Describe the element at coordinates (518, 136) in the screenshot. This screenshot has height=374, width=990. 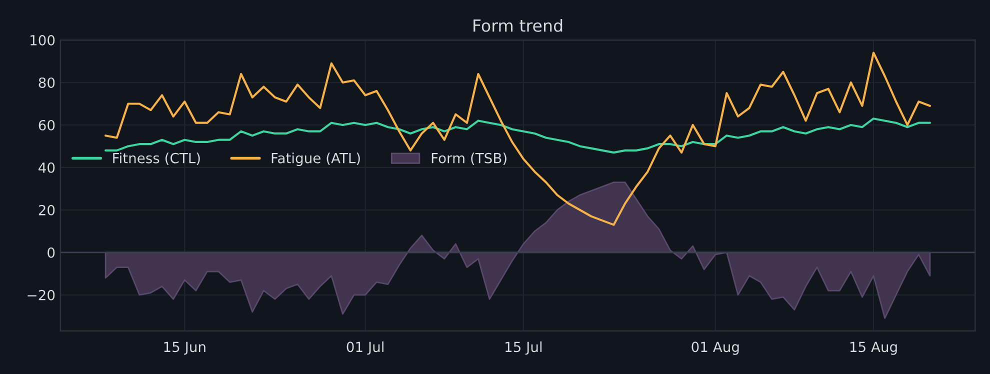
I see `line-series` at that location.